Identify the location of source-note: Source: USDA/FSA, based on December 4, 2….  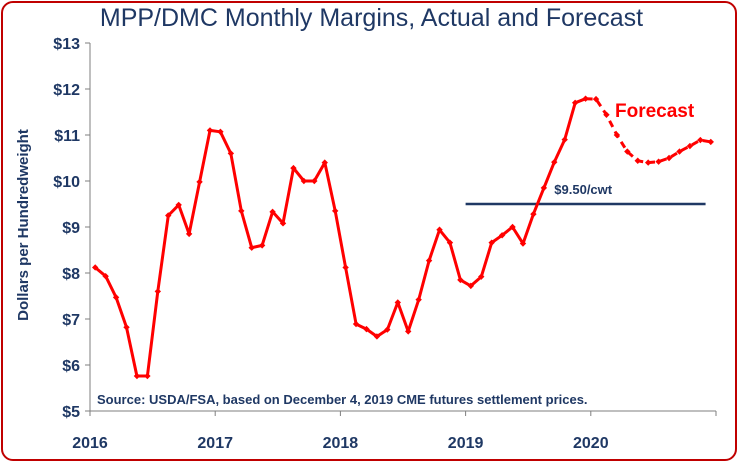
(342, 399).